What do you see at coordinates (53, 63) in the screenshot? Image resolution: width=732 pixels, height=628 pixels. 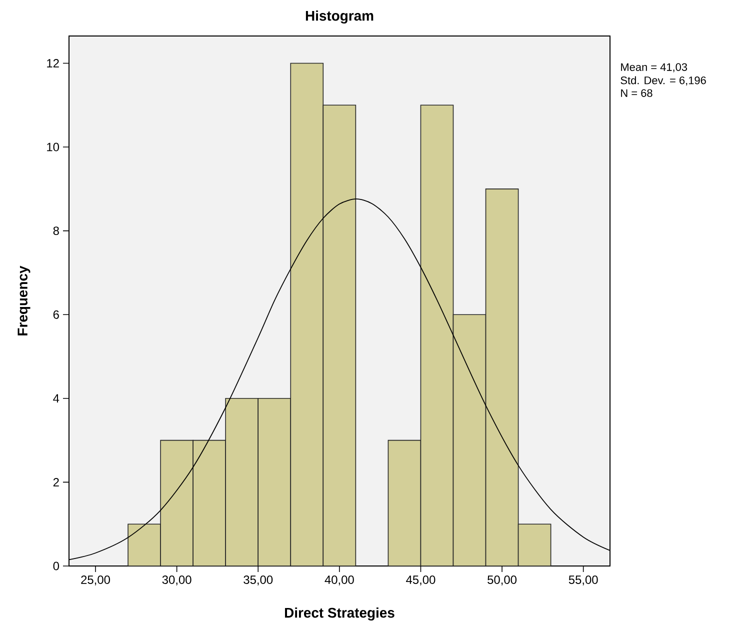 I see `y-tick-label: 12` at bounding box center [53, 63].